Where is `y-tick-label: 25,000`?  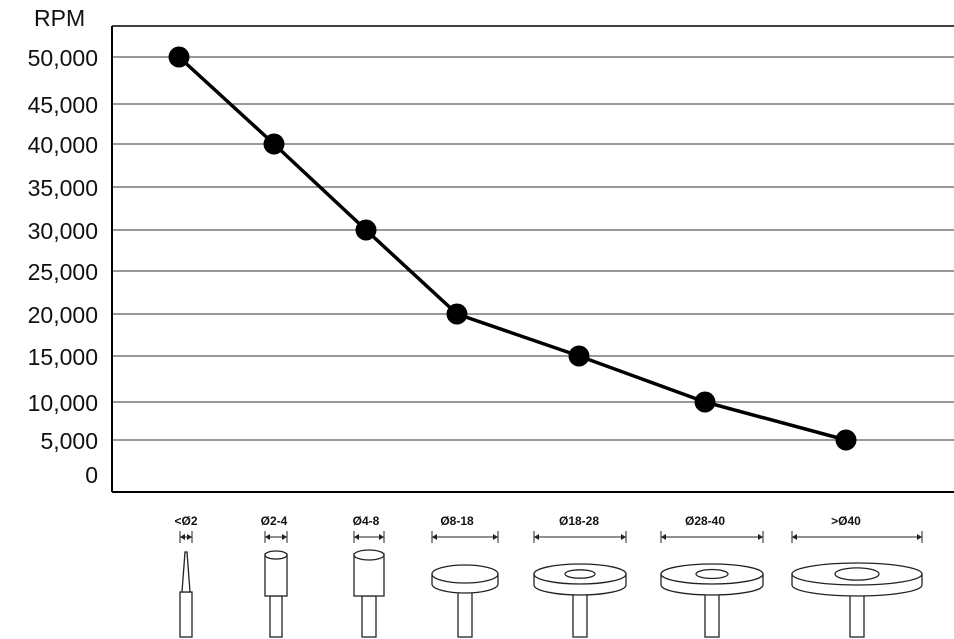
y-tick-label: 25,000 is located at coordinates (63, 272).